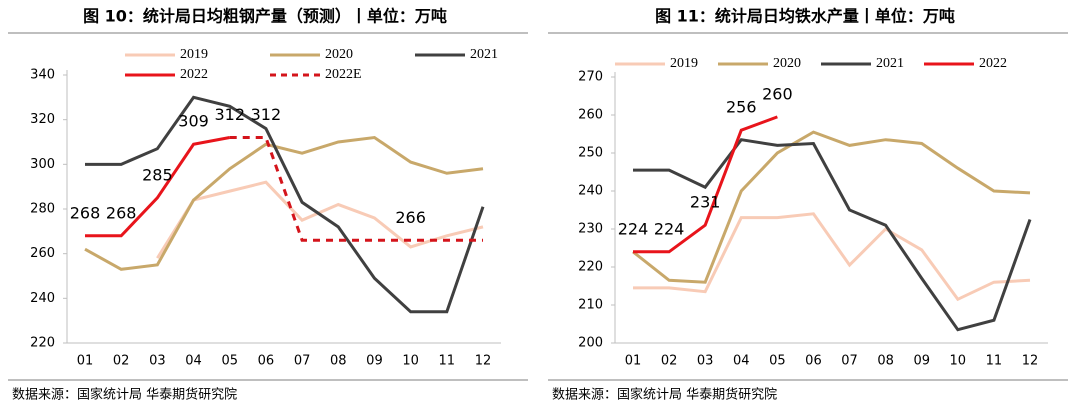 The height and width of the screenshot is (412, 1080). I want to click on chart-title: 图 11：统计局日均铁水产量丨单位：万吨, so click(805, 16).